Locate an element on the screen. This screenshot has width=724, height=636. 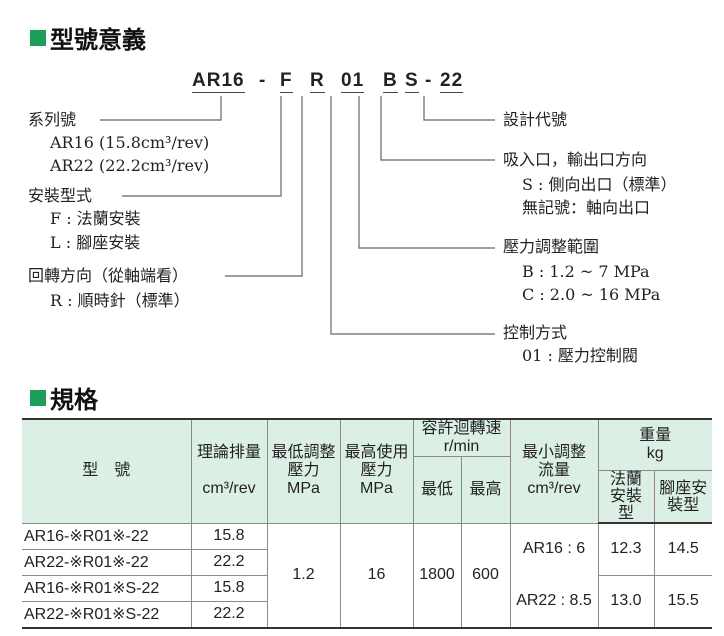
section-title-model-meaning: 型號意義 is located at coordinates (88, 37).